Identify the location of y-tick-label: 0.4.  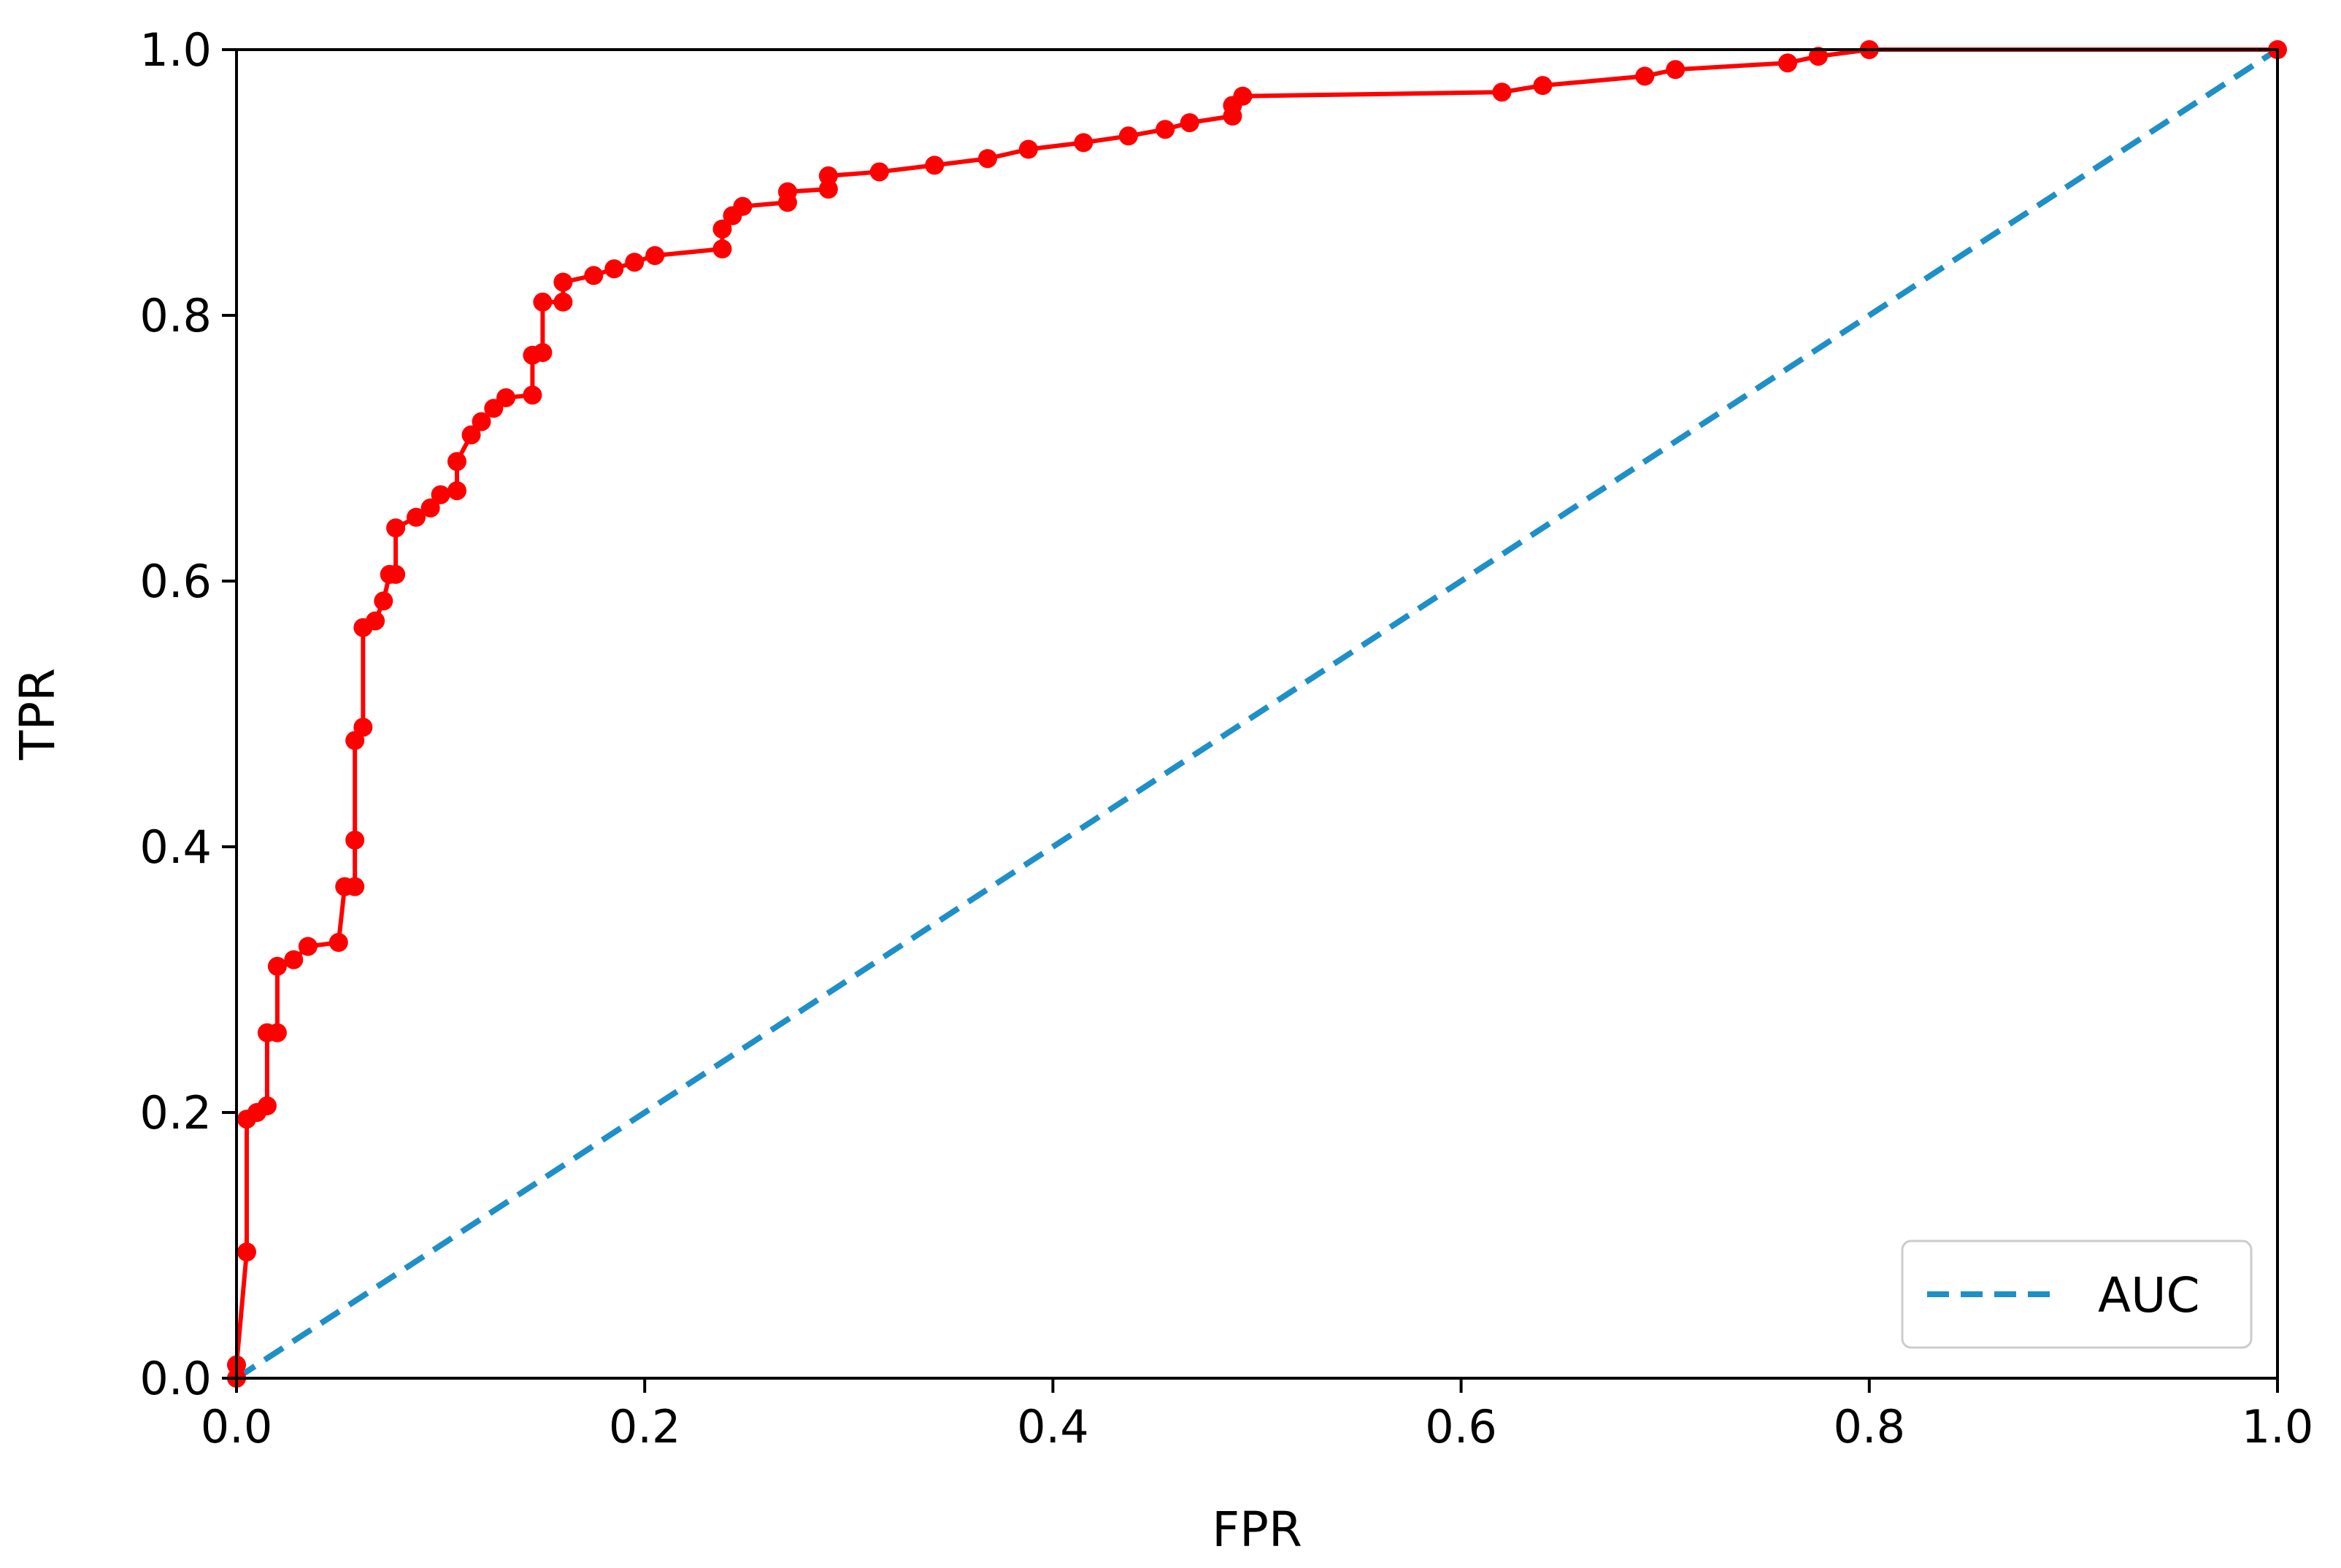
(175, 847).